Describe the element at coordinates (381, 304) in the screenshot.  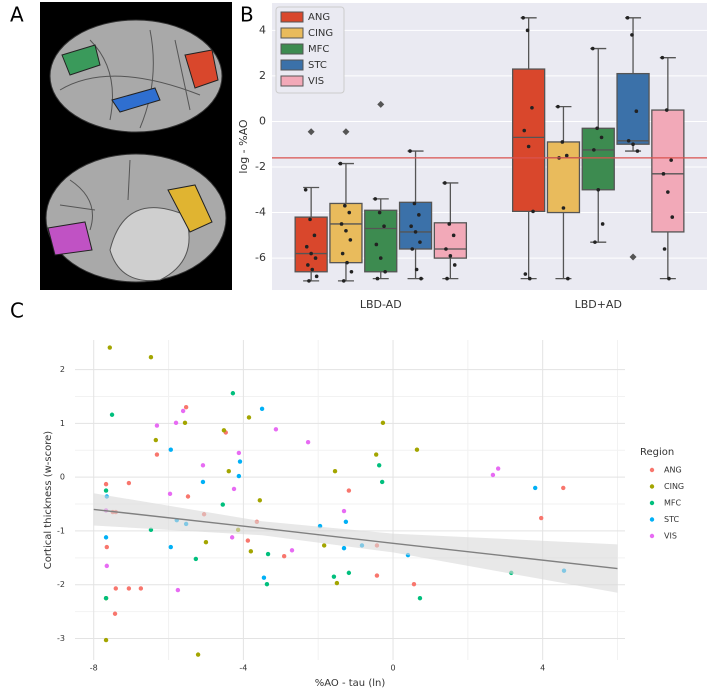
I see `x-tick-label: LBD-AD` at that location.